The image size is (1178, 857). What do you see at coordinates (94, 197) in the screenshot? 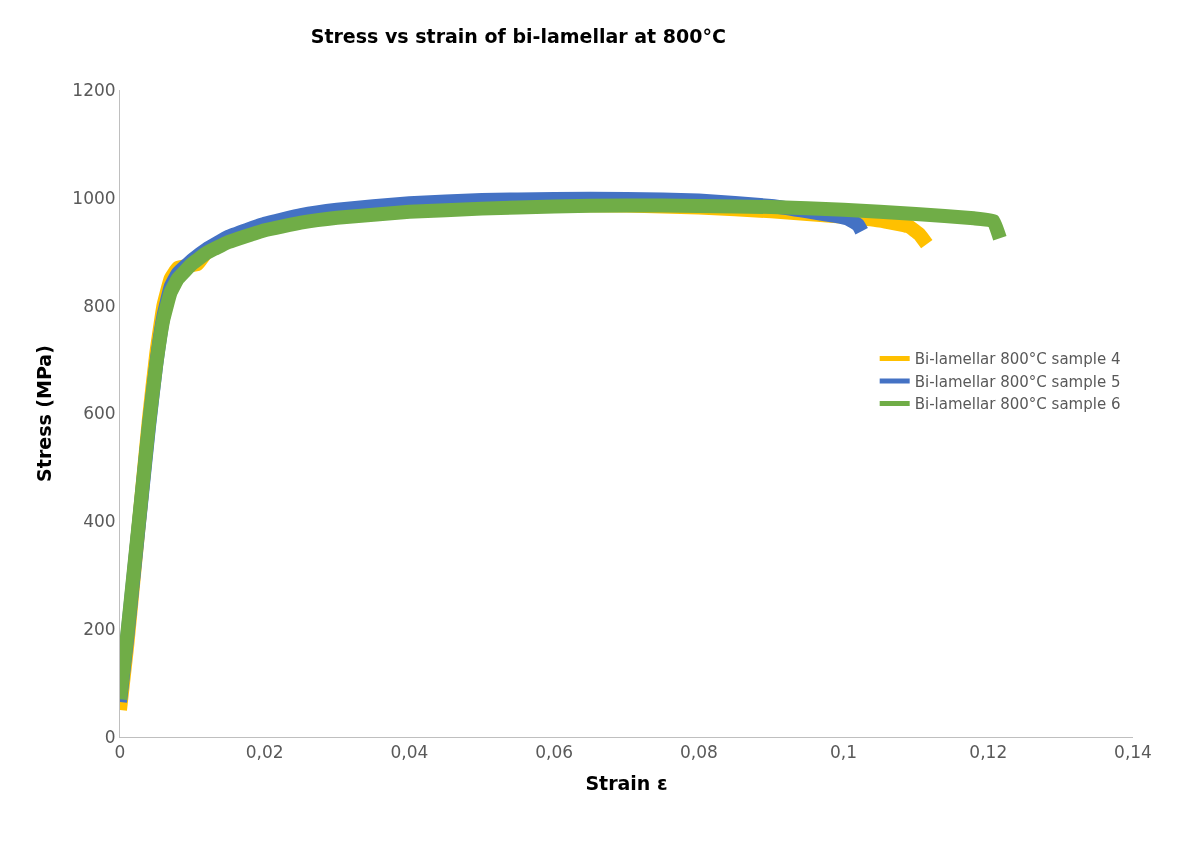
I see `y-tick-label: 1000` at bounding box center [94, 197].